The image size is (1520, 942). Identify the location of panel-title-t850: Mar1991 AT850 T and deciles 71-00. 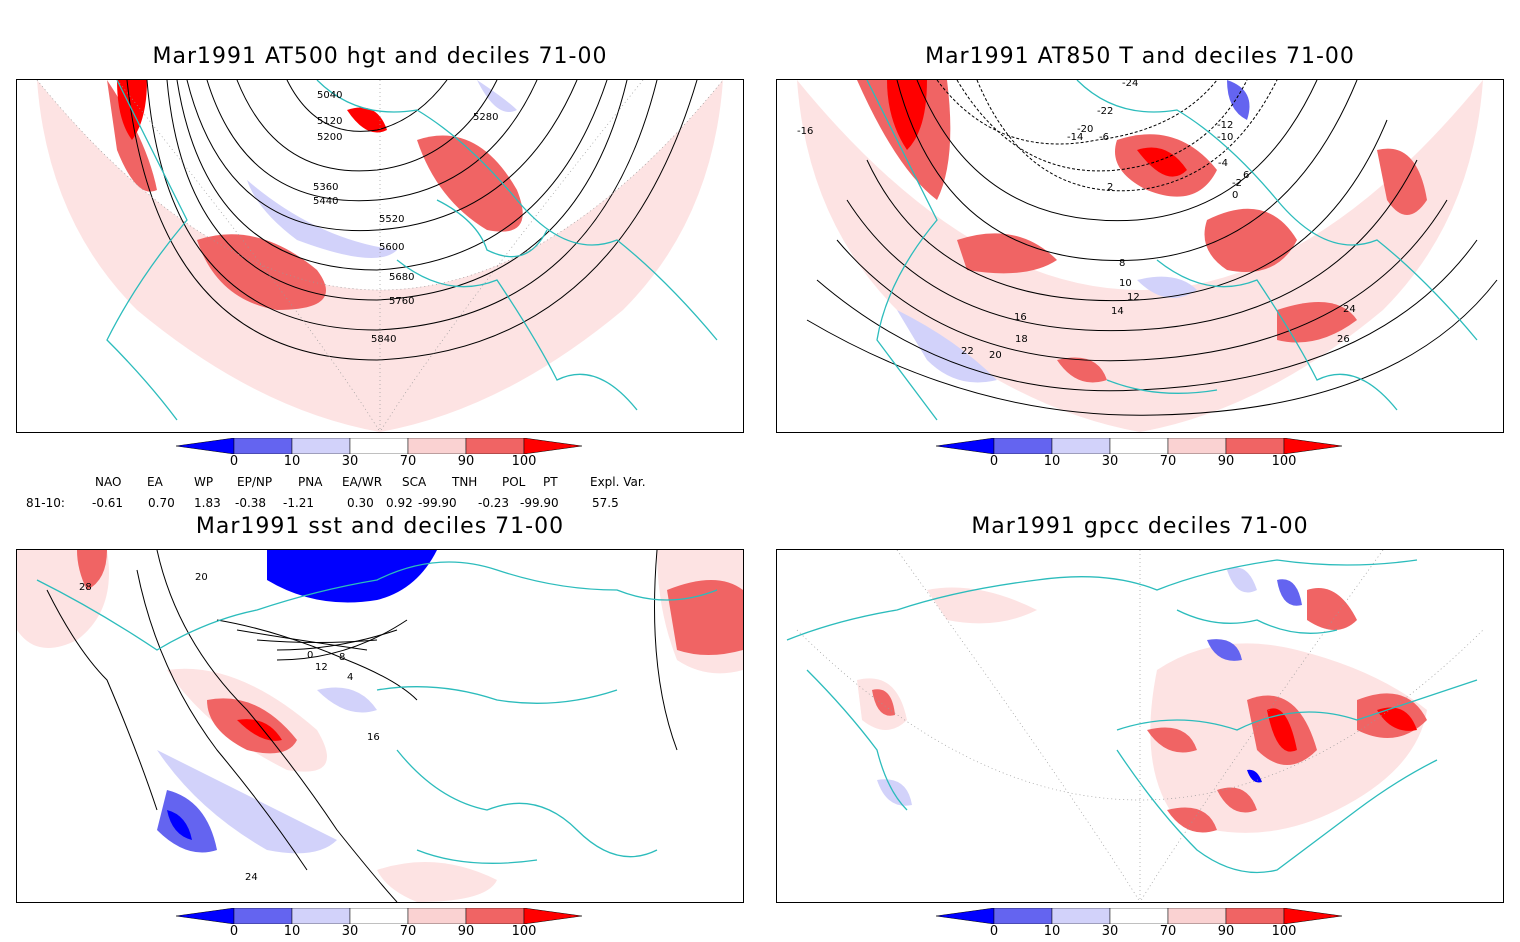
(1140, 56).